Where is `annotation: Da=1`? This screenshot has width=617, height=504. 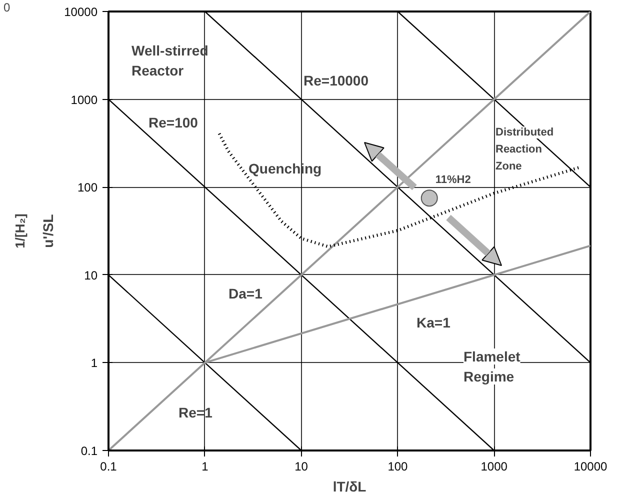
annotation: Da=1 is located at coordinates (245, 294).